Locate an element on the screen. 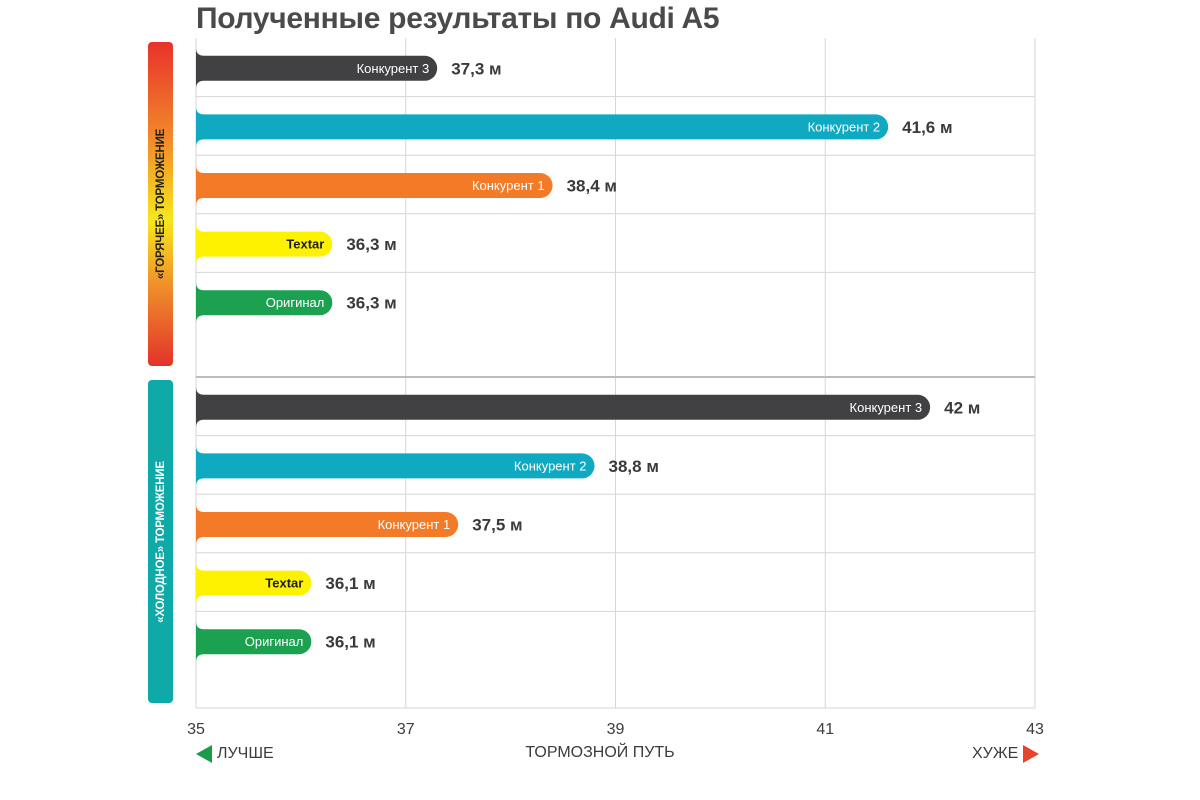 Image resolution: width=1200 pixels, height=800 pixels. bar-value-label: 42 м is located at coordinates (962, 407).